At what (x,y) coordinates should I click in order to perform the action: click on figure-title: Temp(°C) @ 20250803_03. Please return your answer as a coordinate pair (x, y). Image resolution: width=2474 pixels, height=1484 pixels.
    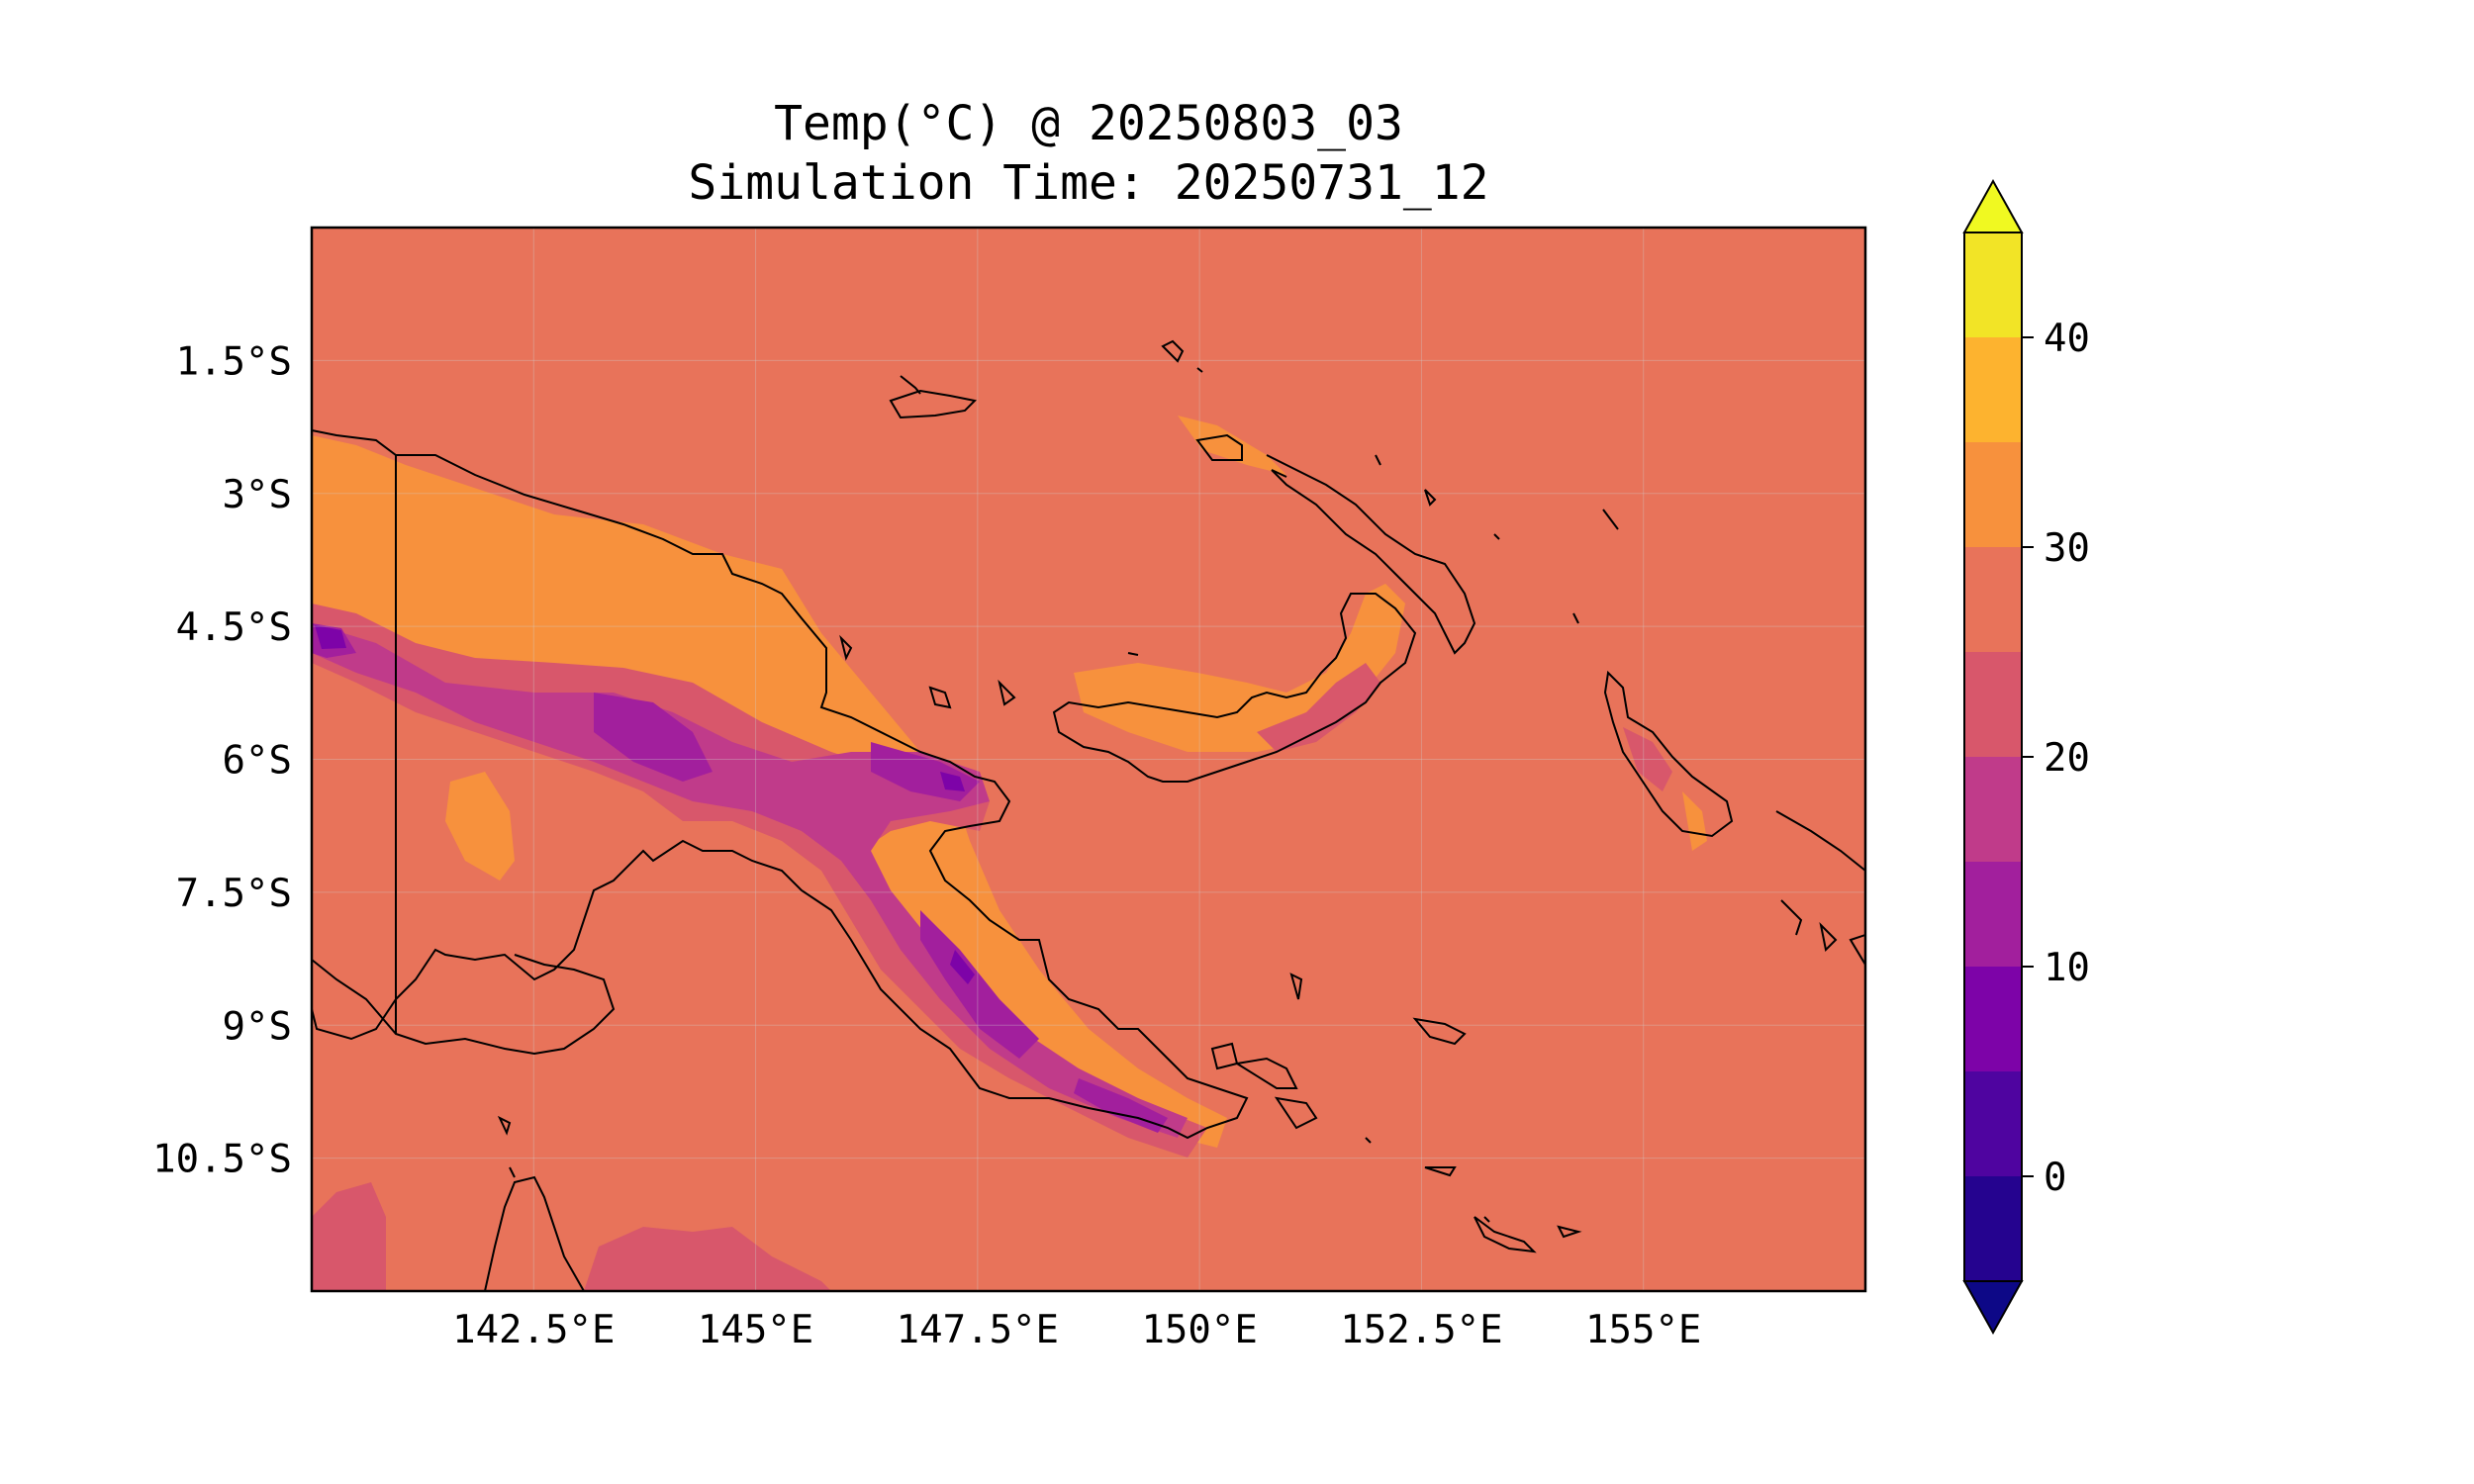
    Looking at the image, I should click on (1089, 123).